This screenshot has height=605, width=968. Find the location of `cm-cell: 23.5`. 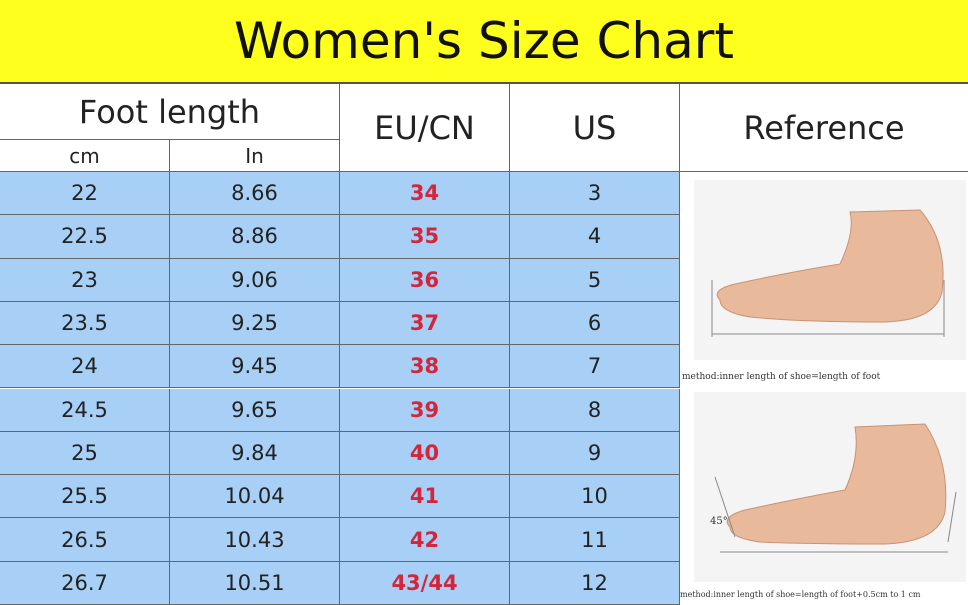

cm-cell: 23.5 is located at coordinates (85, 323).